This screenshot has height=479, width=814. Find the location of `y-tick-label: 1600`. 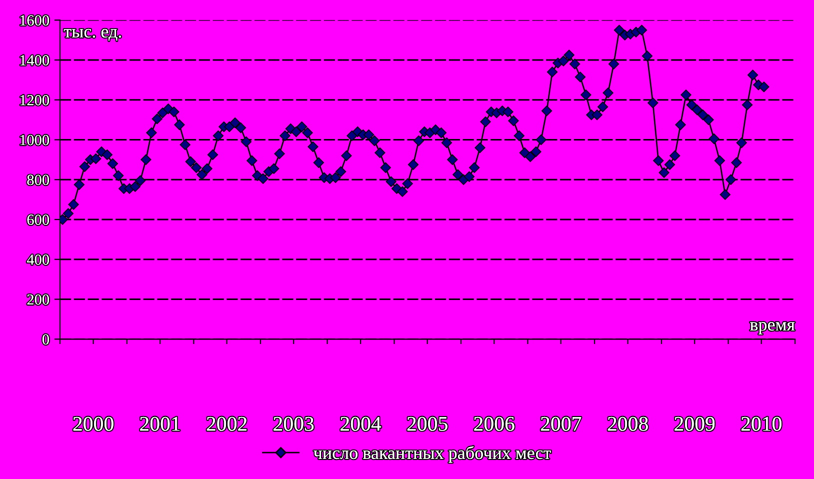

y-tick-label: 1600 is located at coordinates (34, 20).